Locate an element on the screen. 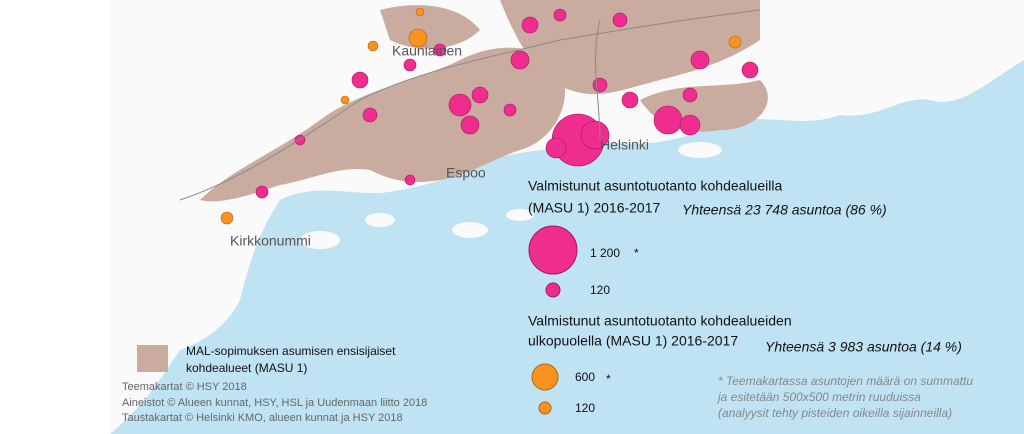  legend-title: ulkopuolella (MASU 1) 2016-2017 is located at coordinates (633, 341).